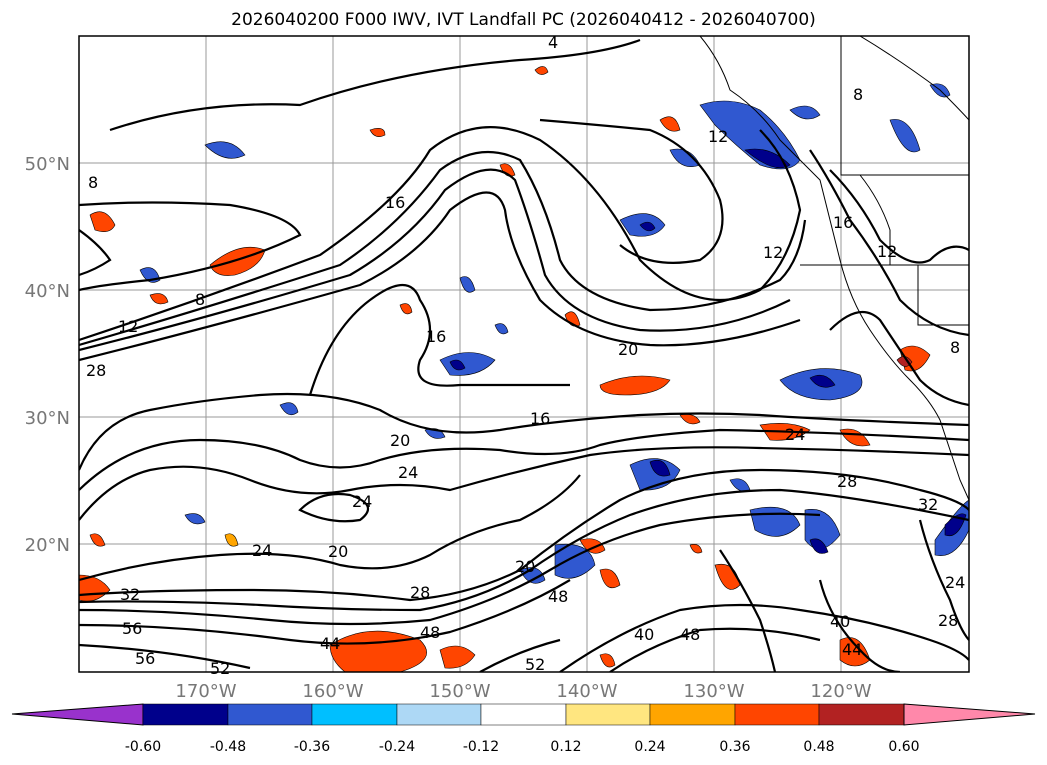  I want to click on lat-label-50: 50°N, so click(47, 164).